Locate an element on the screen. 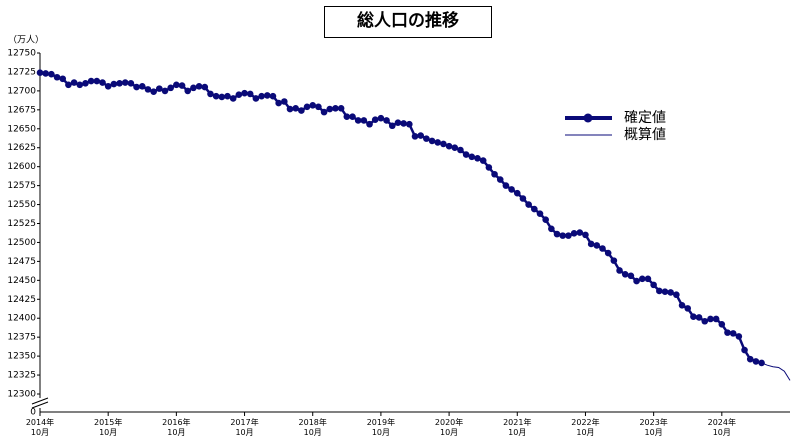  x-tick-label: 2016年 10月 is located at coordinates (176, 427).